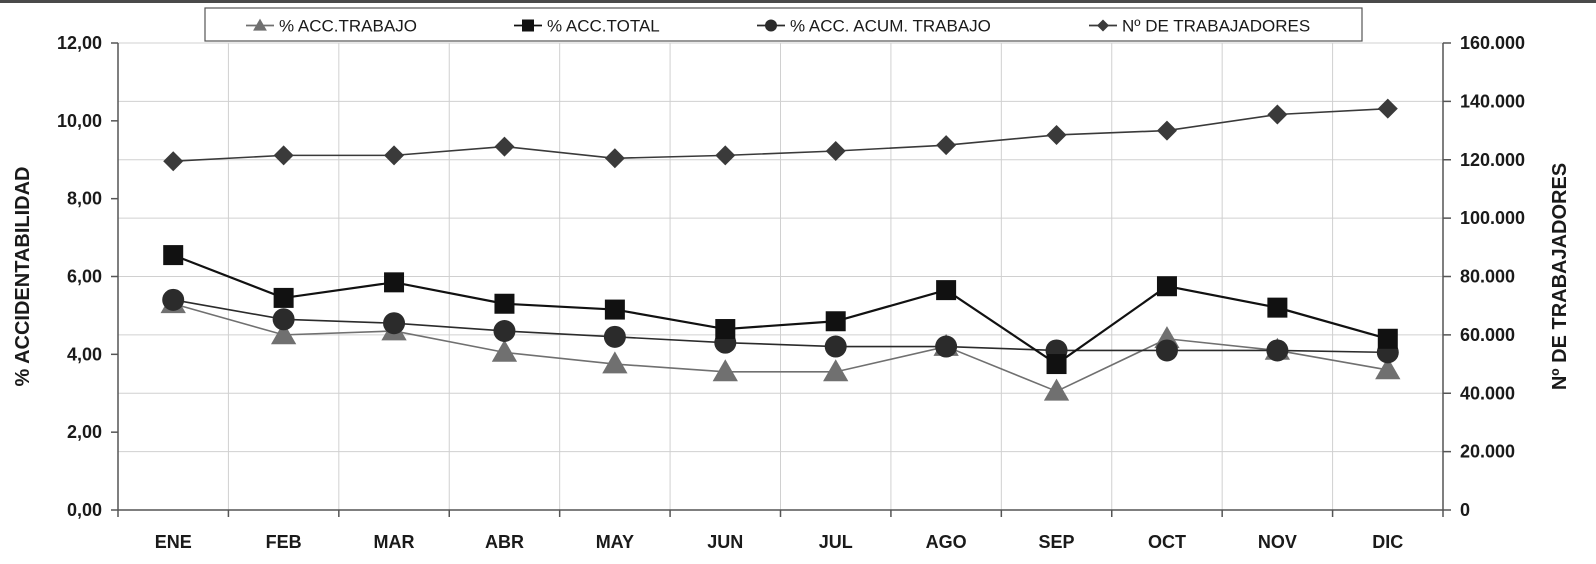 The image size is (1596, 564). What do you see at coordinates (1277, 542) in the screenshot?
I see `x-tick-label: NOV` at bounding box center [1277, 542].